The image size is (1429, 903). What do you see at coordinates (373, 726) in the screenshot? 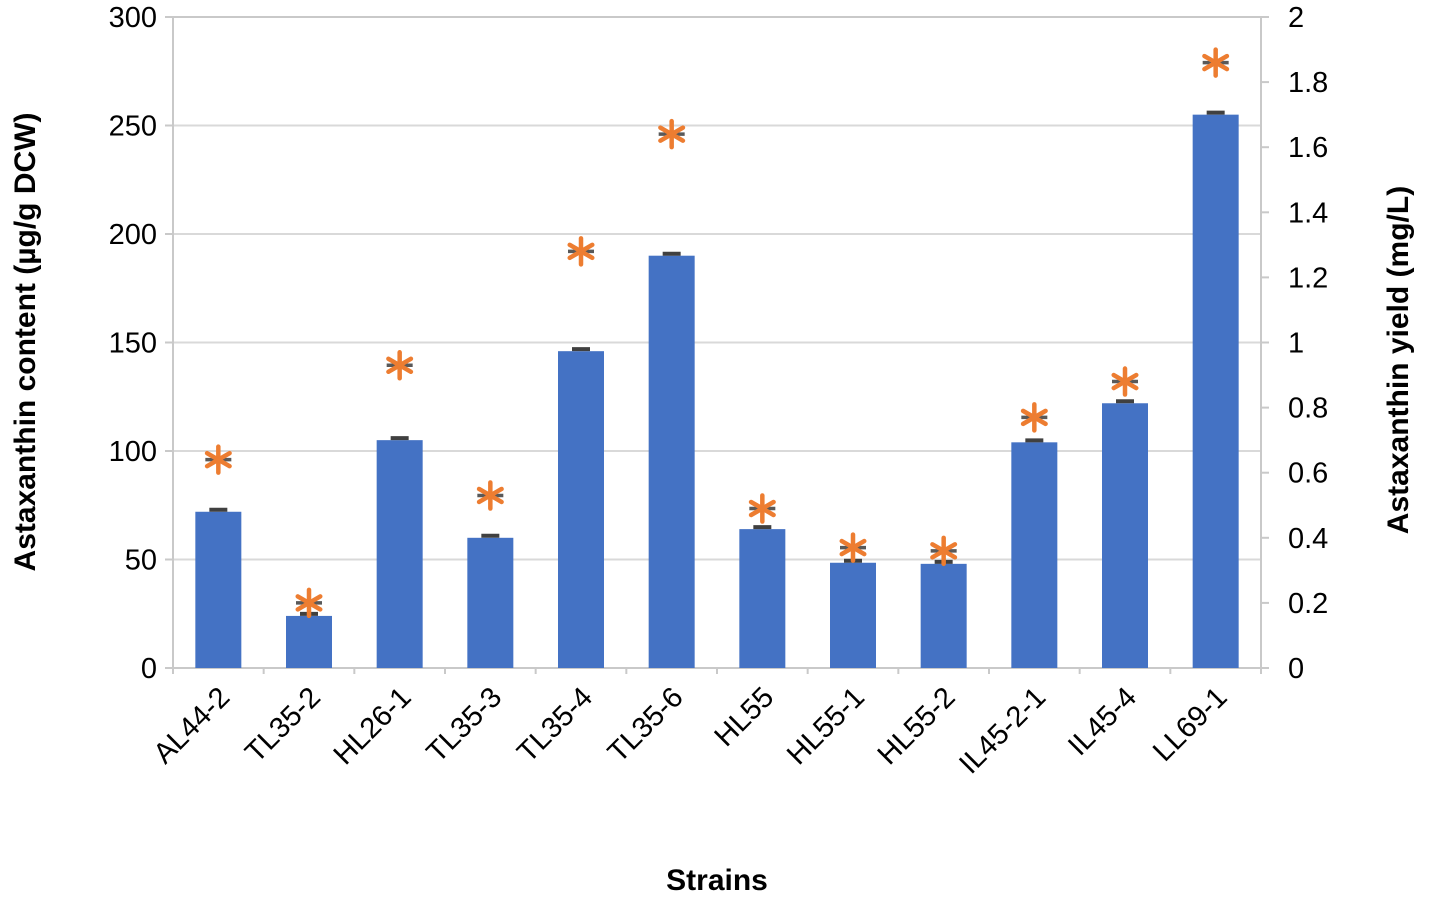
I see `x-category-label: HL26-1` at bounding box center [373, 726].